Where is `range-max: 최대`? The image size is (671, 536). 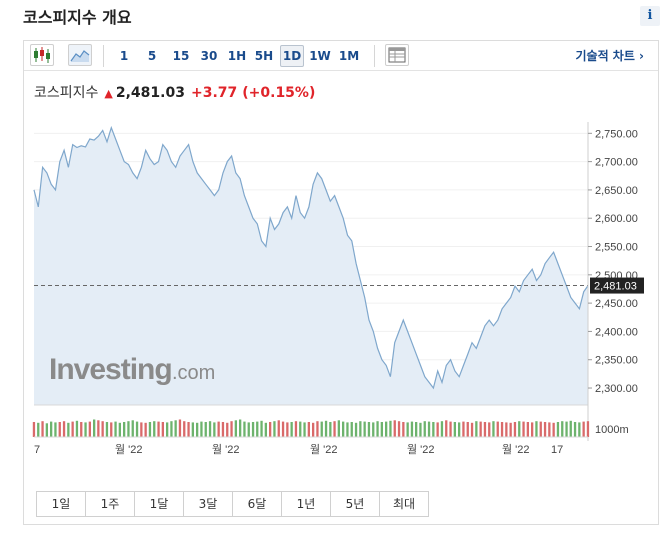
range-max: 최대 is located at coordinates (404, 504).